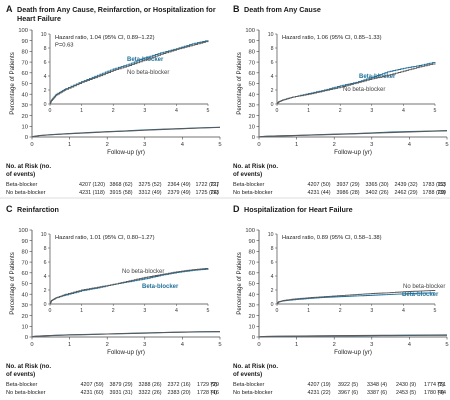 This screenshot has height=400, width=450. I want to click on risk-cell: 739, so click(441, 193).